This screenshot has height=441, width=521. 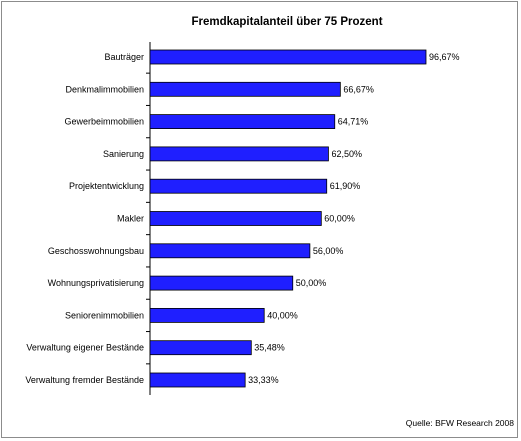 What do you see at coordinates (96, 283) in the screenshot?
I see `category-label: Wohnungsprivatisierung` at bounding box center [96, 283].